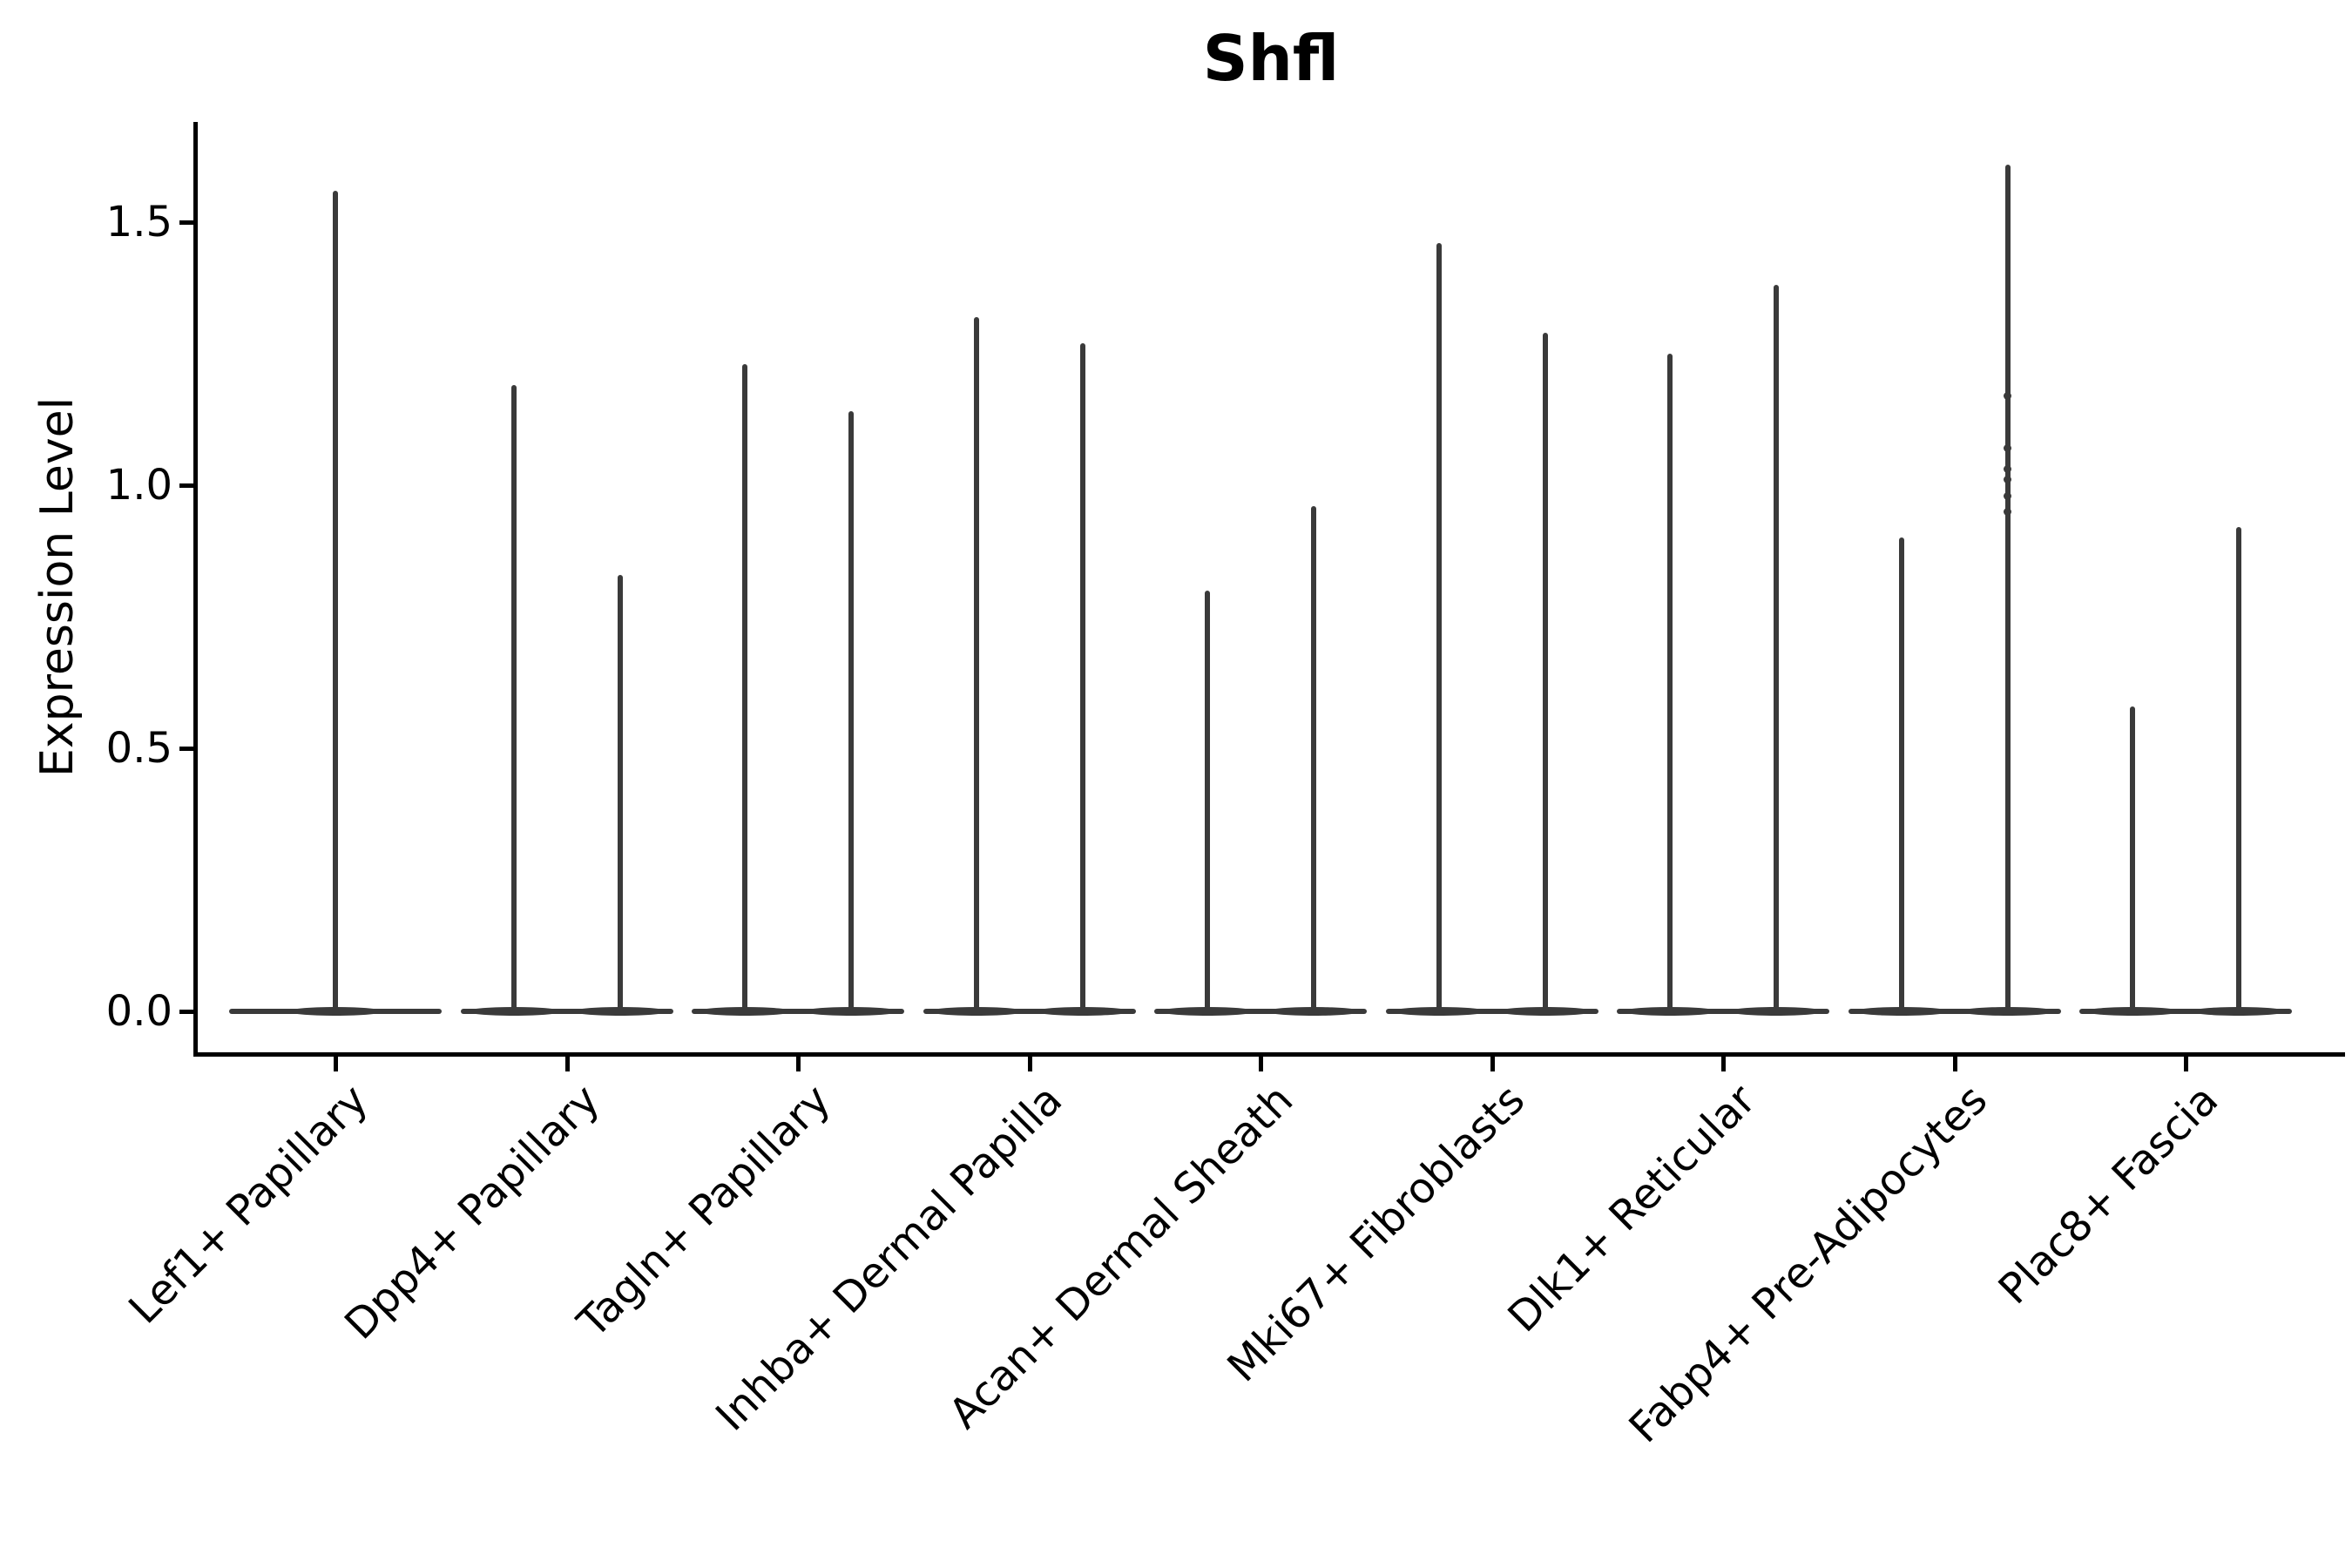 Image resolution: width=2352 pixels, height=1568 pixels. Describe the element at coordinates (1632, 1208) in the screenshot. I see `x-tick-label-7: Dlk1+ Reticular` at that location.